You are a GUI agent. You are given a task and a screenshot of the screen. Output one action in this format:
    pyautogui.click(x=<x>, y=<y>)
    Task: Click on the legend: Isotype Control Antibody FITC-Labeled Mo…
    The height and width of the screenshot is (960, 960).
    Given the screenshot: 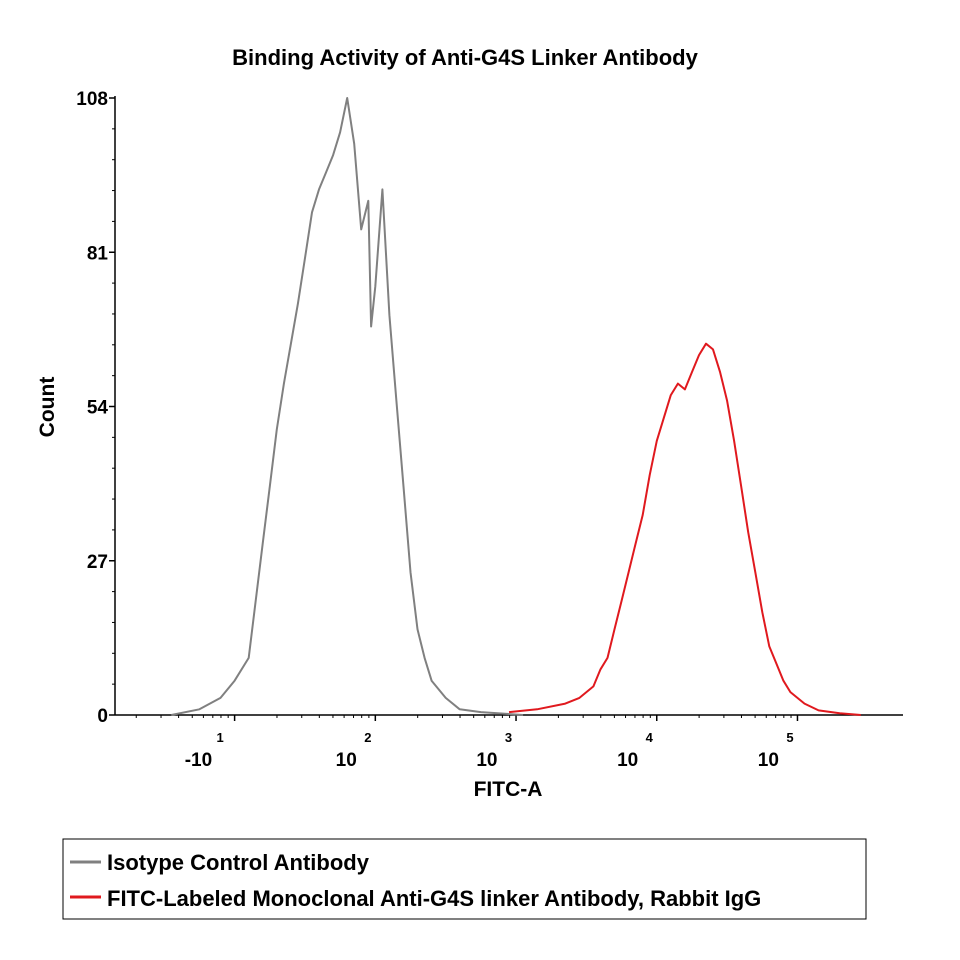 What is the action you would take?
    pyautogui.click(x=464, y=879)
    